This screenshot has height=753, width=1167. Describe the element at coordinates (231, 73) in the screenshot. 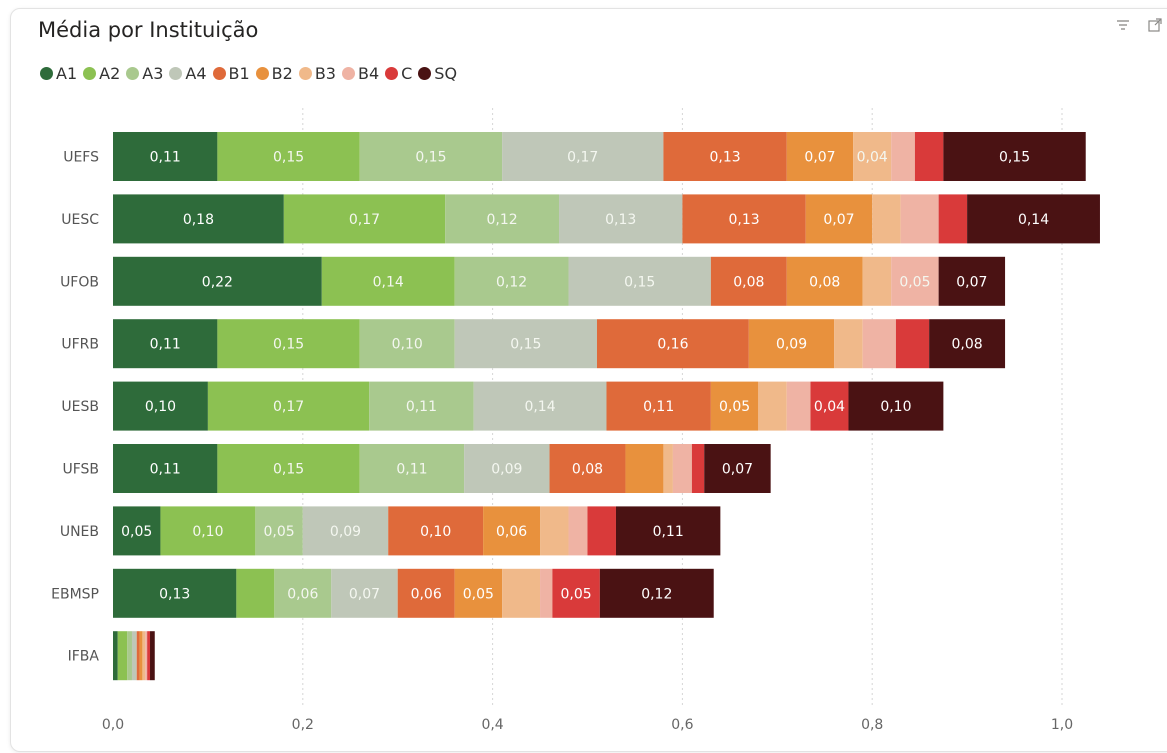

I see `legend-item-b1: B1` at that location.